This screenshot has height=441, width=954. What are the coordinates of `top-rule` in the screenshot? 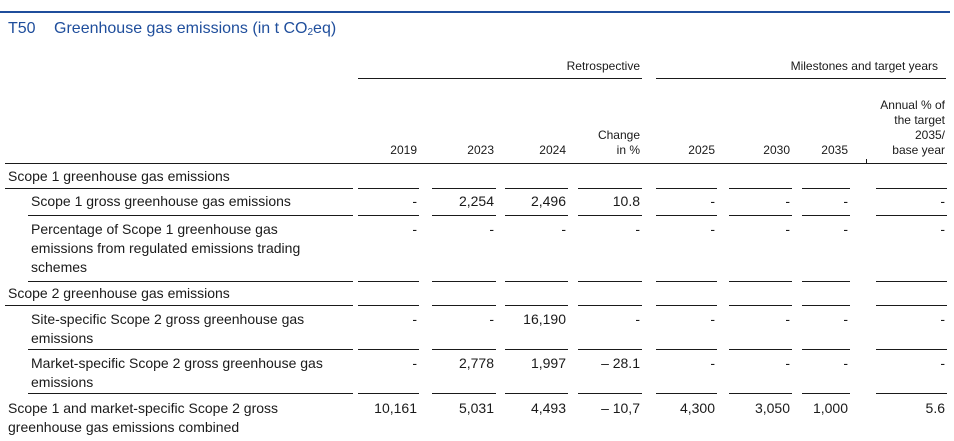 It's located at (475, 12).